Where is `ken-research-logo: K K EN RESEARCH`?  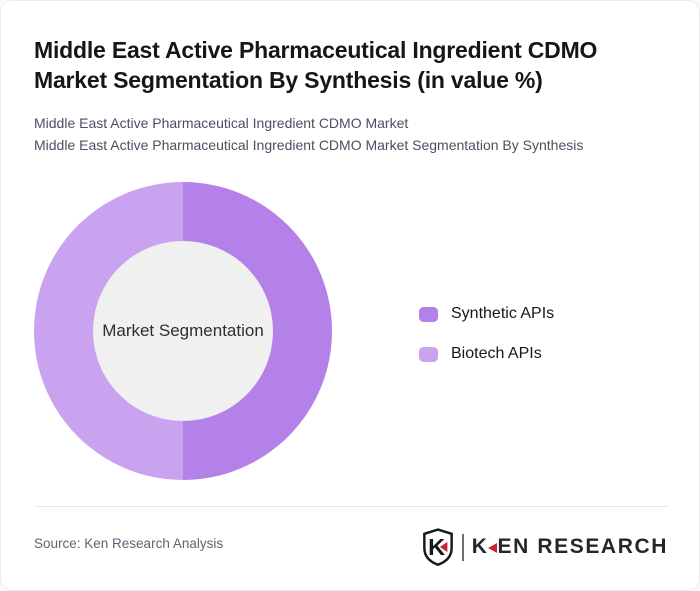 ken-research-logo: K K EN RESEARCH is located at coordinates (545, 547).